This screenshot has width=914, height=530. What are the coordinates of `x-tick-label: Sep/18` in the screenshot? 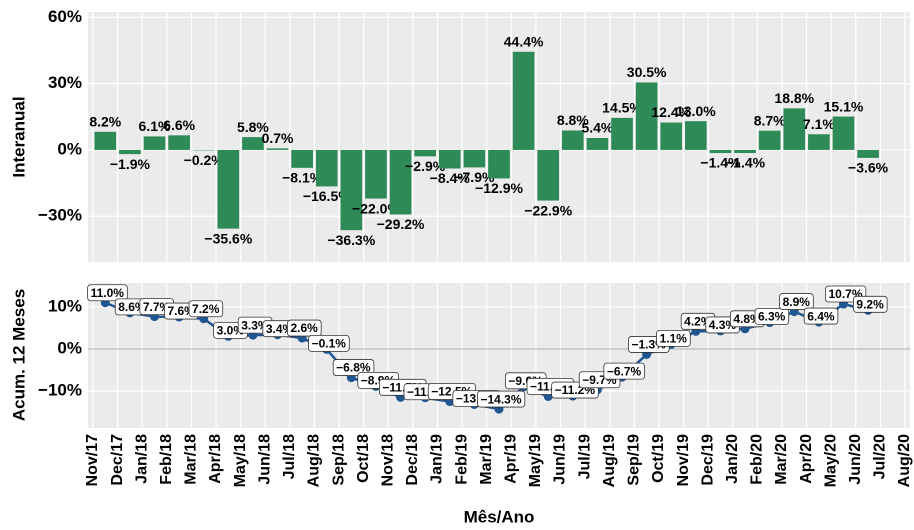 It's located at (338, 460).